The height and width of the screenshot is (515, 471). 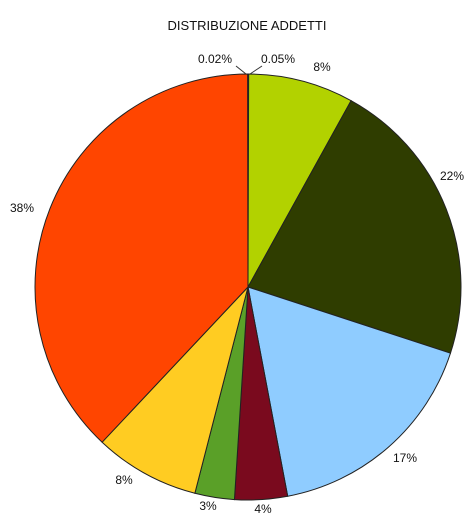 I want to click on chart-title: DISTRIBUZIONE ADDETTI, so click(x=247, y=25).